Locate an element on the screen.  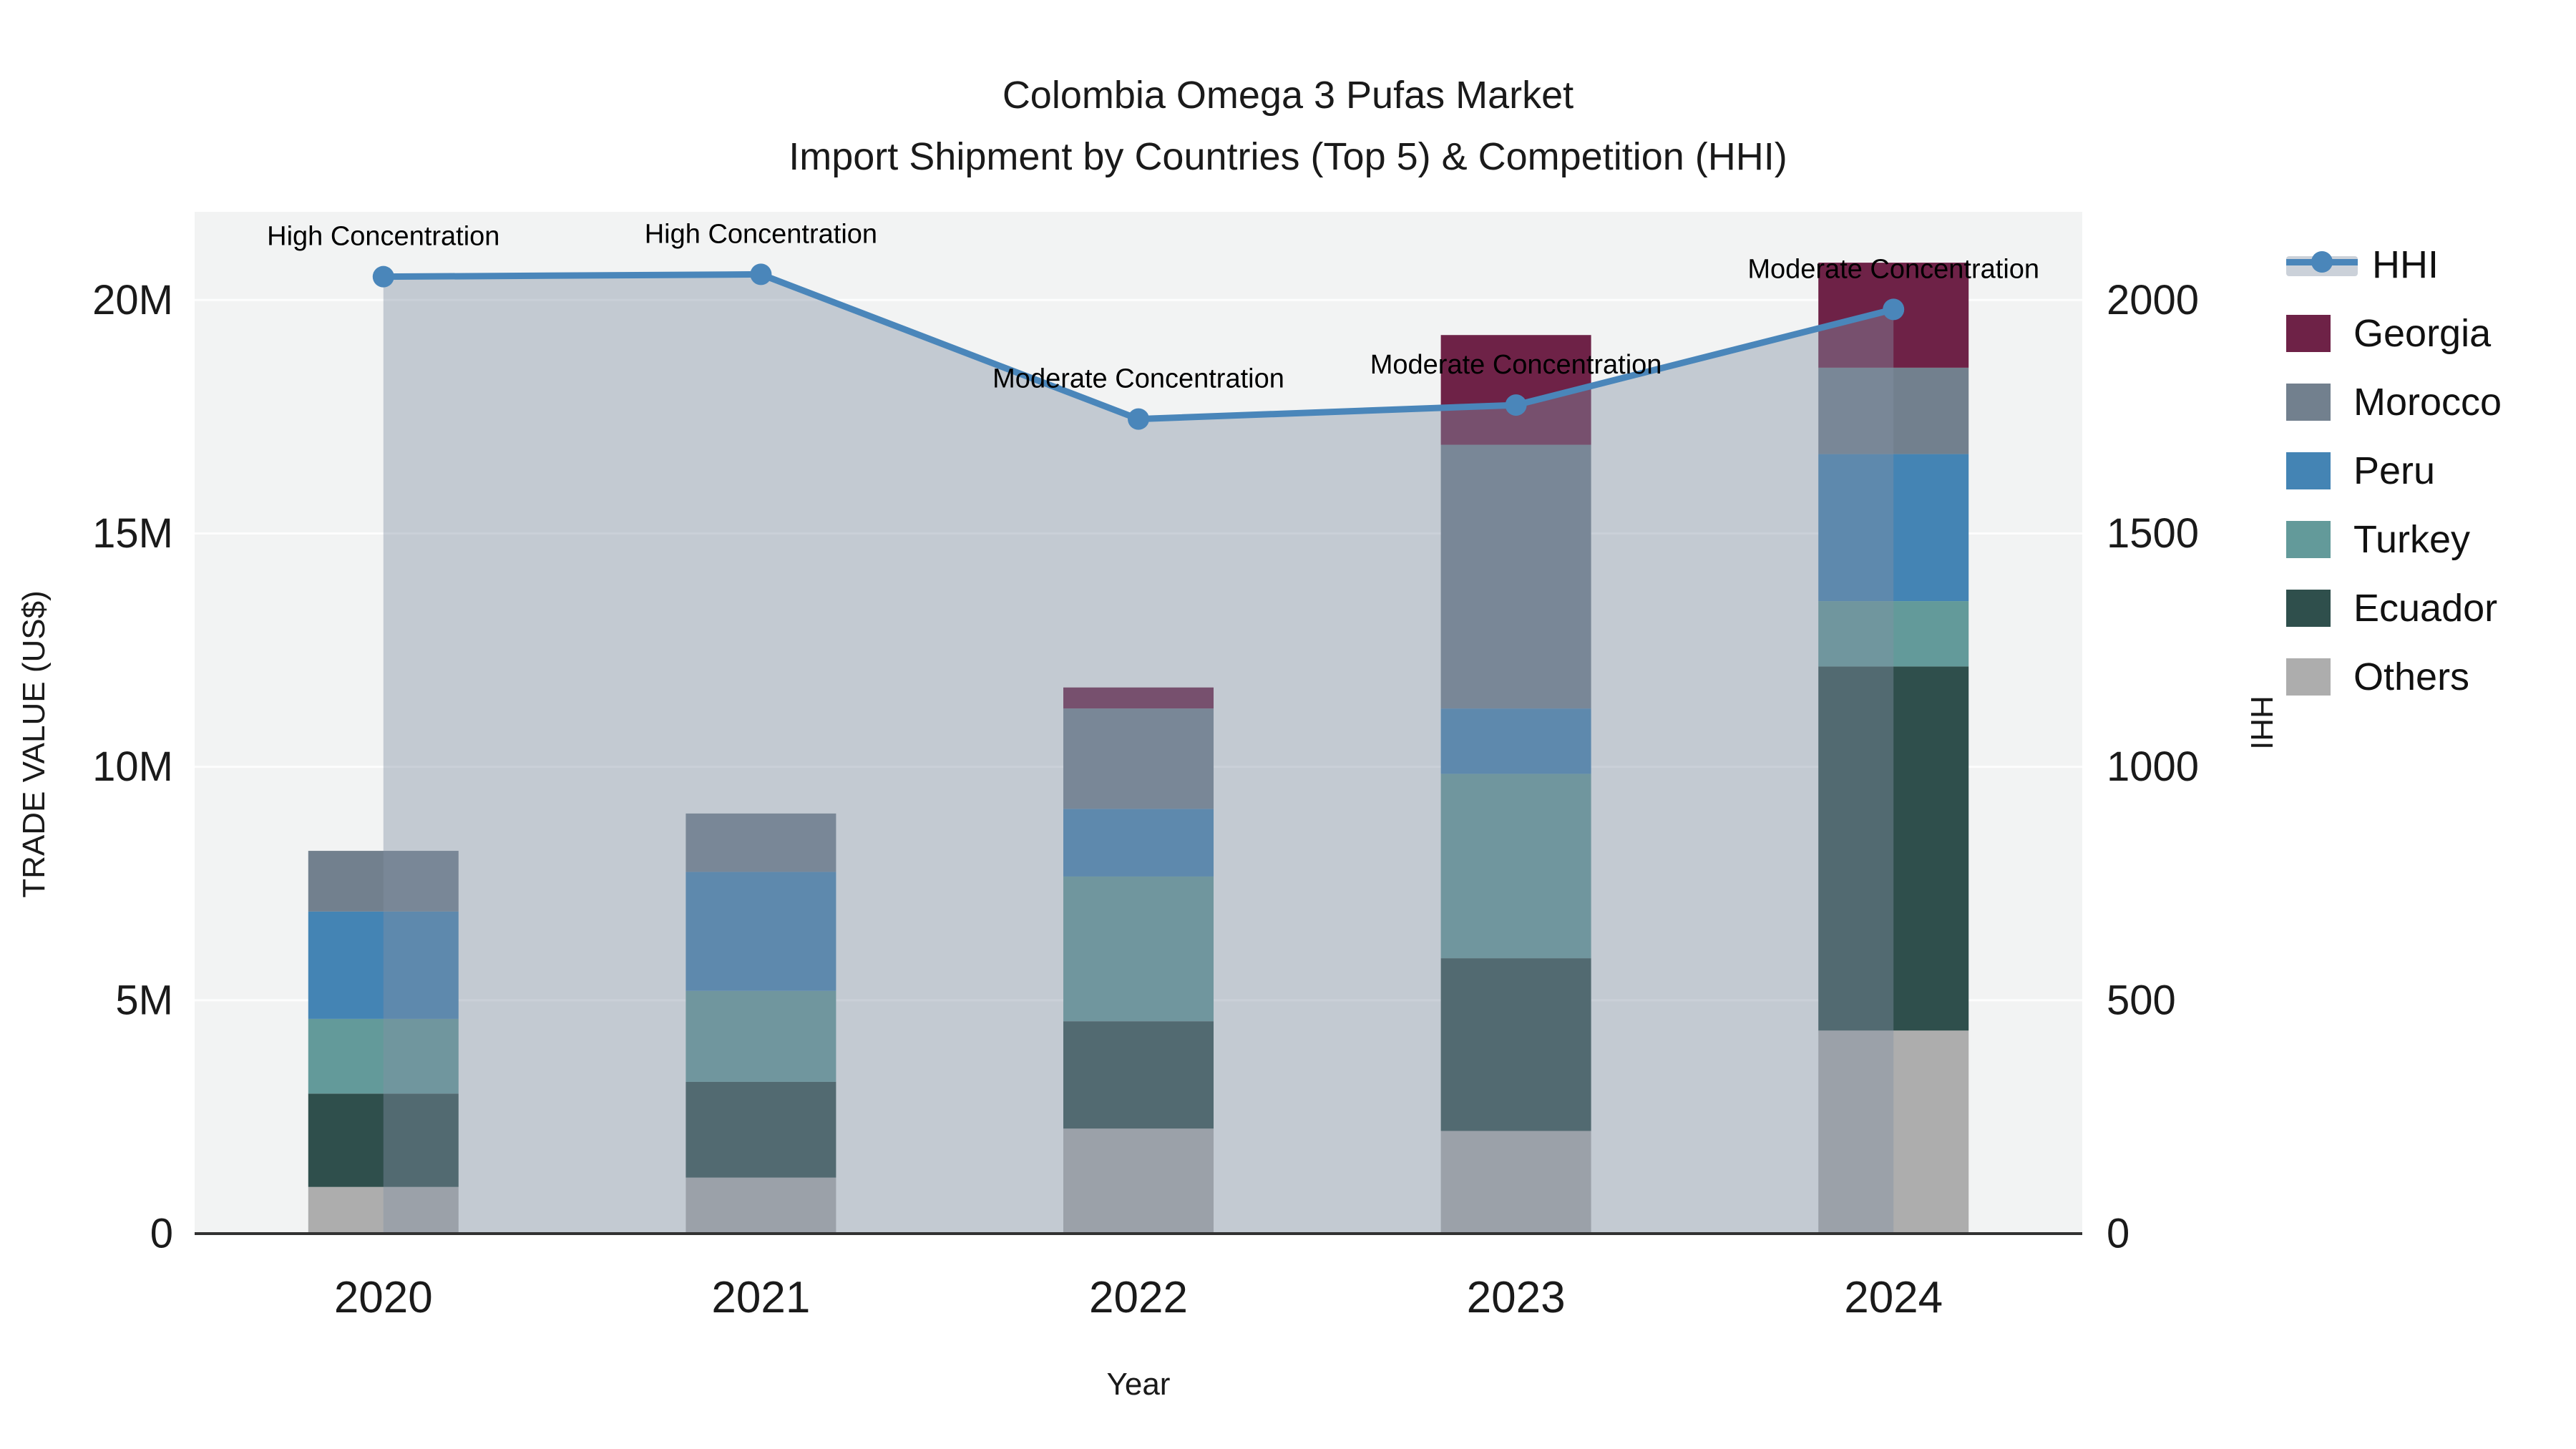
bar-segment-turkey-2021 is located at coordinates (761, 1036).